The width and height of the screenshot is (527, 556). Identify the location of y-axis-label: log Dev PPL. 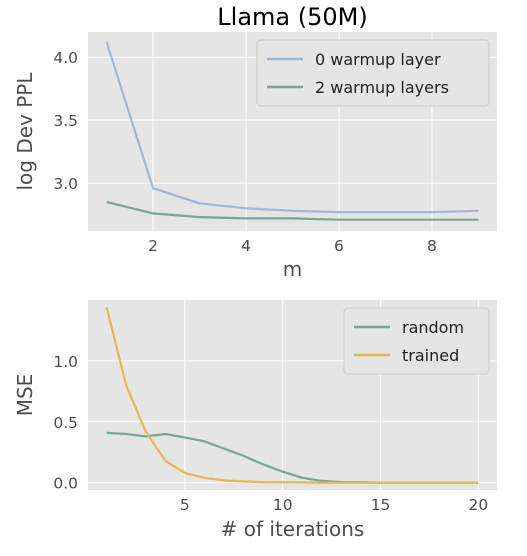
(25, 131).